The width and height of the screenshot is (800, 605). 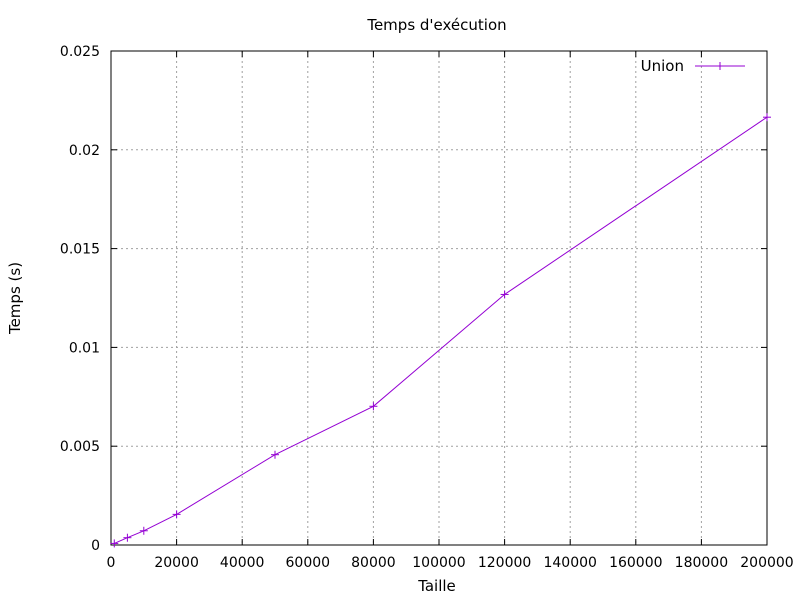 I want to click on y-tick-label: 0, so click(x=95, y=546).